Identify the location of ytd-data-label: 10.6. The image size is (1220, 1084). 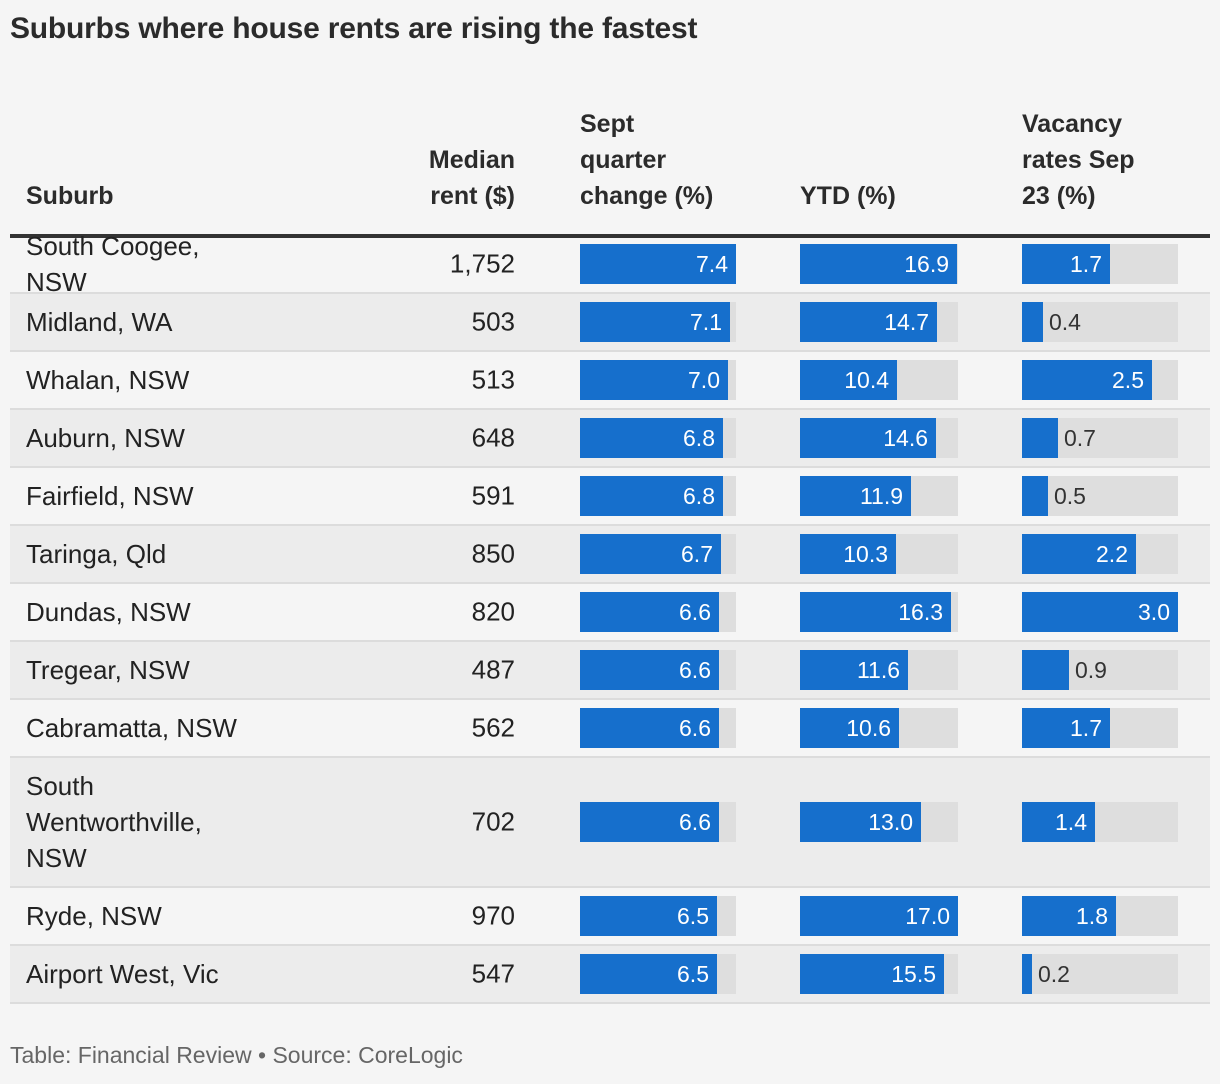
(868, 728).